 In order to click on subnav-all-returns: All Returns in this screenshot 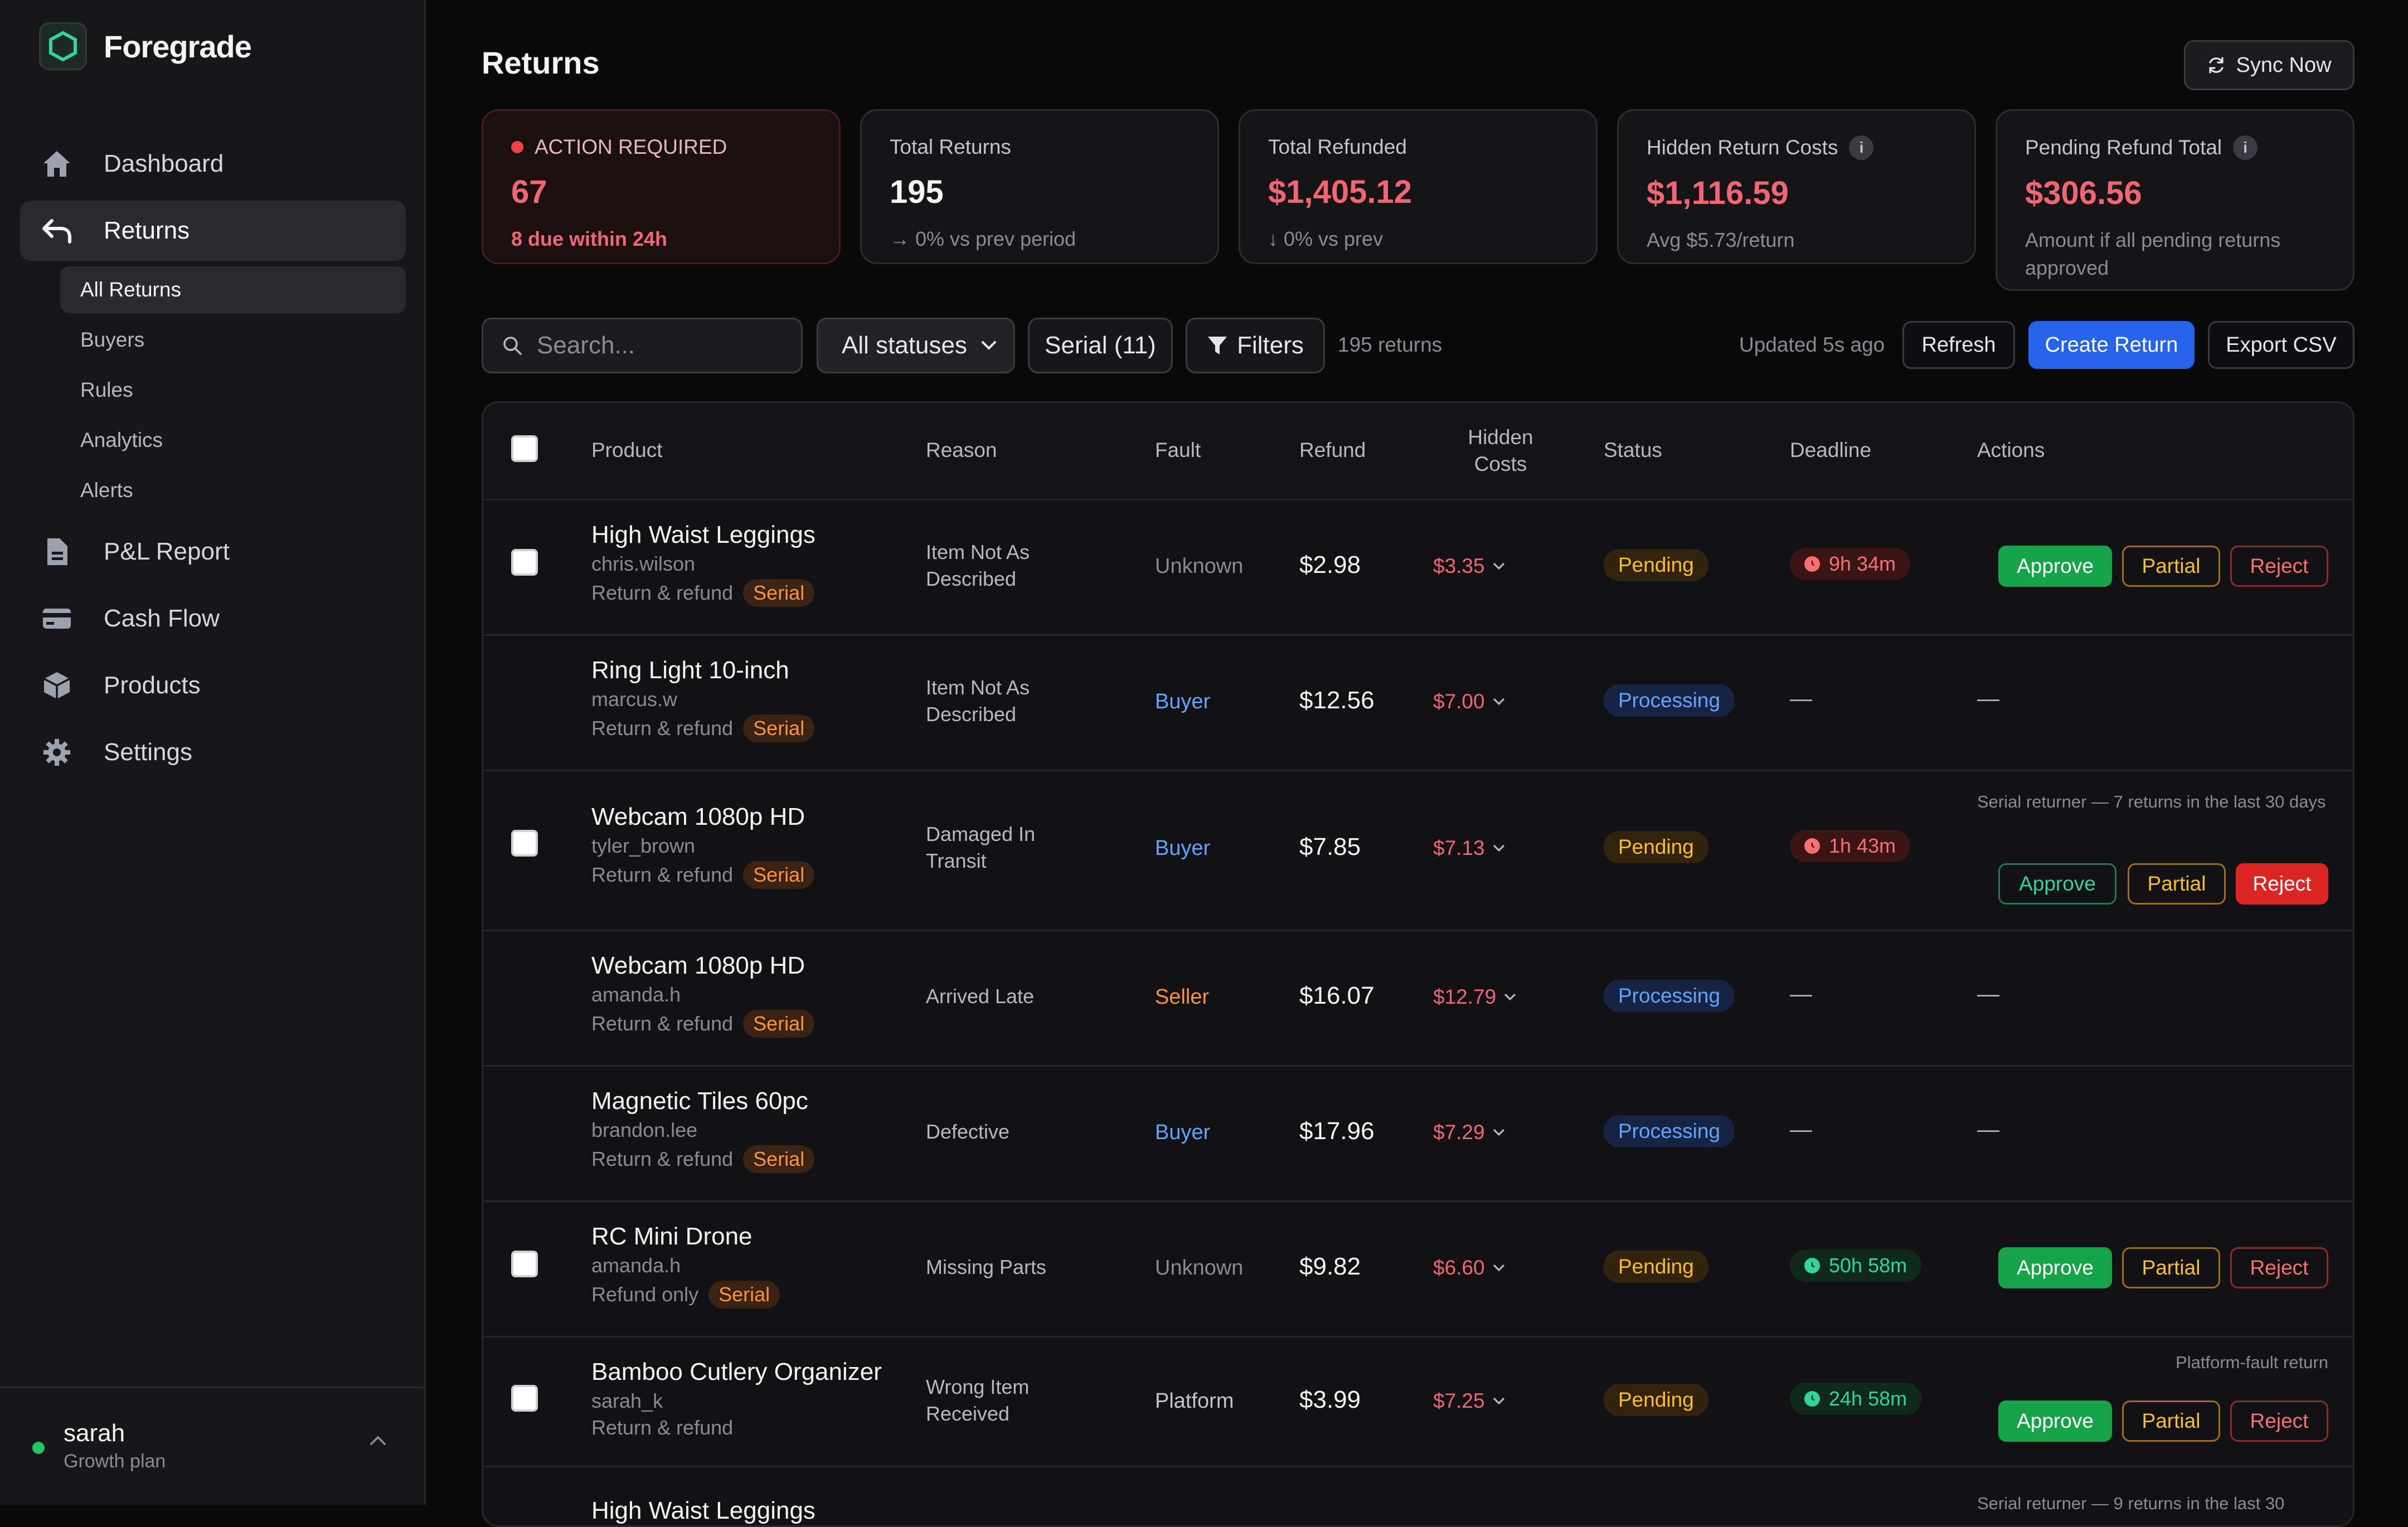, I will do `click(233, 289)`.